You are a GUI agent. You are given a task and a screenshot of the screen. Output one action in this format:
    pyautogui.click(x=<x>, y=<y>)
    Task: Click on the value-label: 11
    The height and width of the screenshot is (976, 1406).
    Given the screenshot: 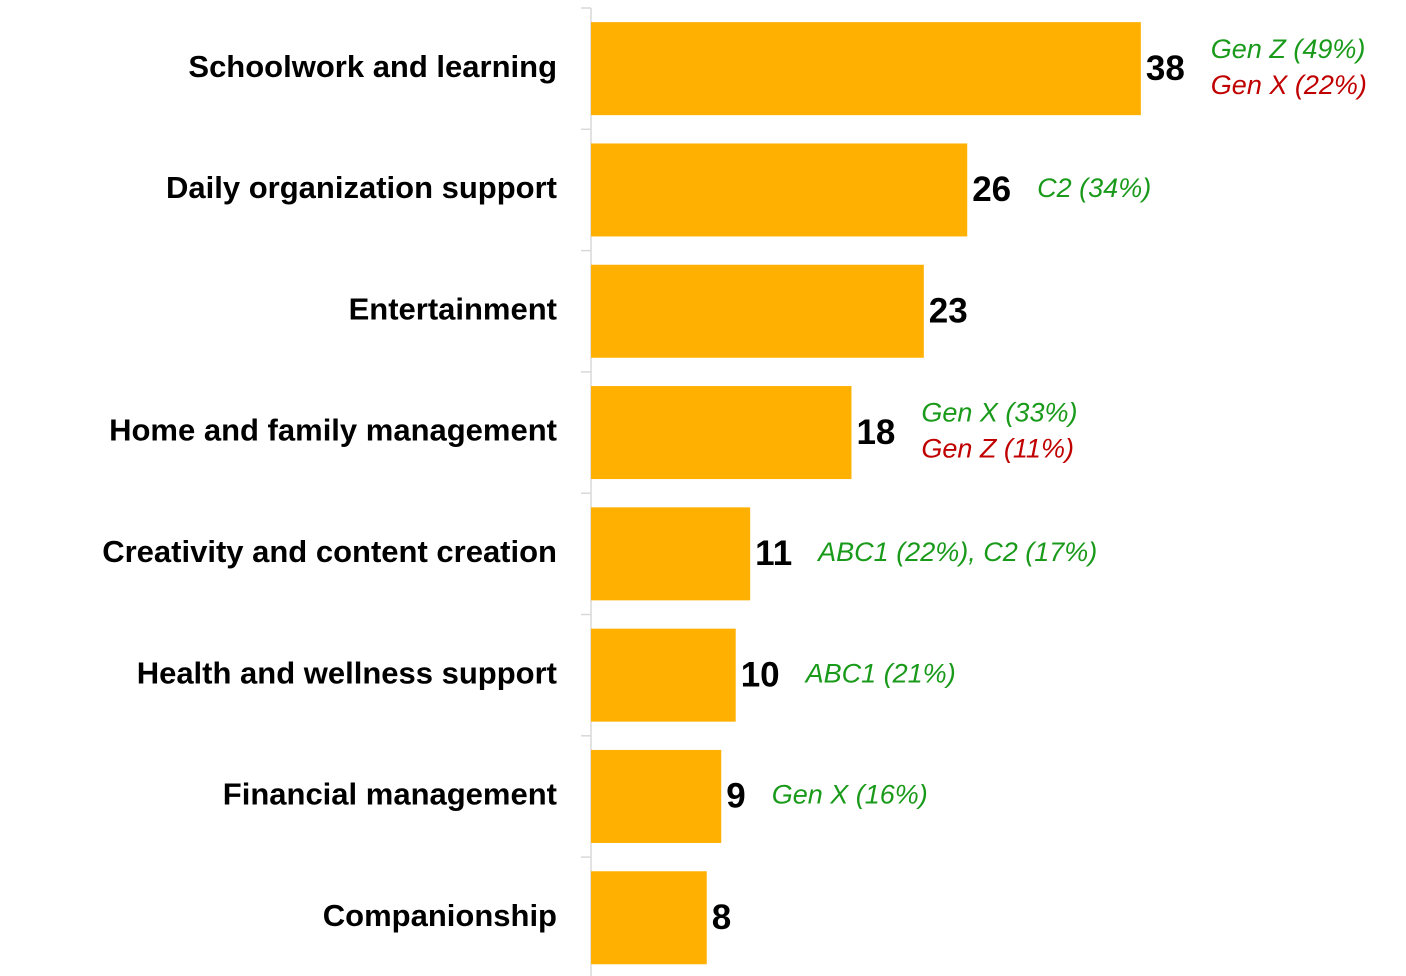 What is the action you would take?
    pyautogui.click(x=773, y=553)
    